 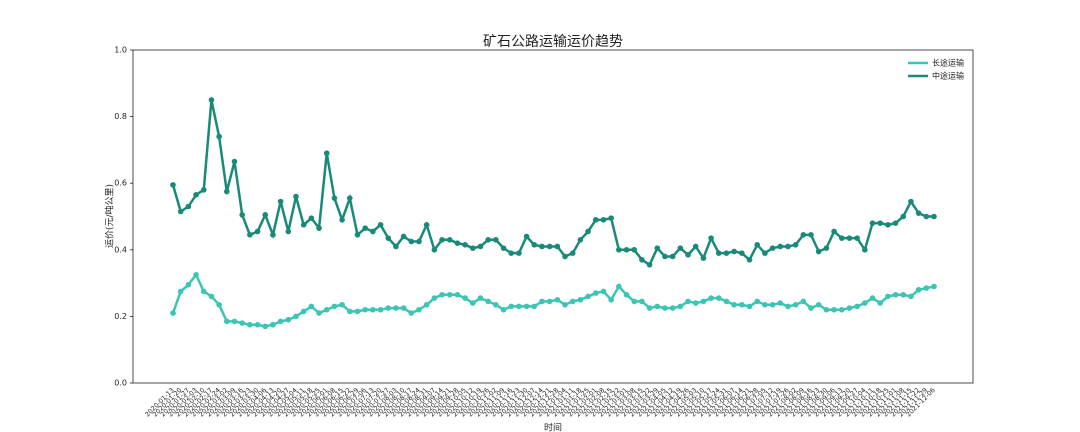 What do you see at coordinates (110, 216) in the screenshot?
I see `y-axis-label: 运价(元/吨公里)` at bounding box center [110, 216].